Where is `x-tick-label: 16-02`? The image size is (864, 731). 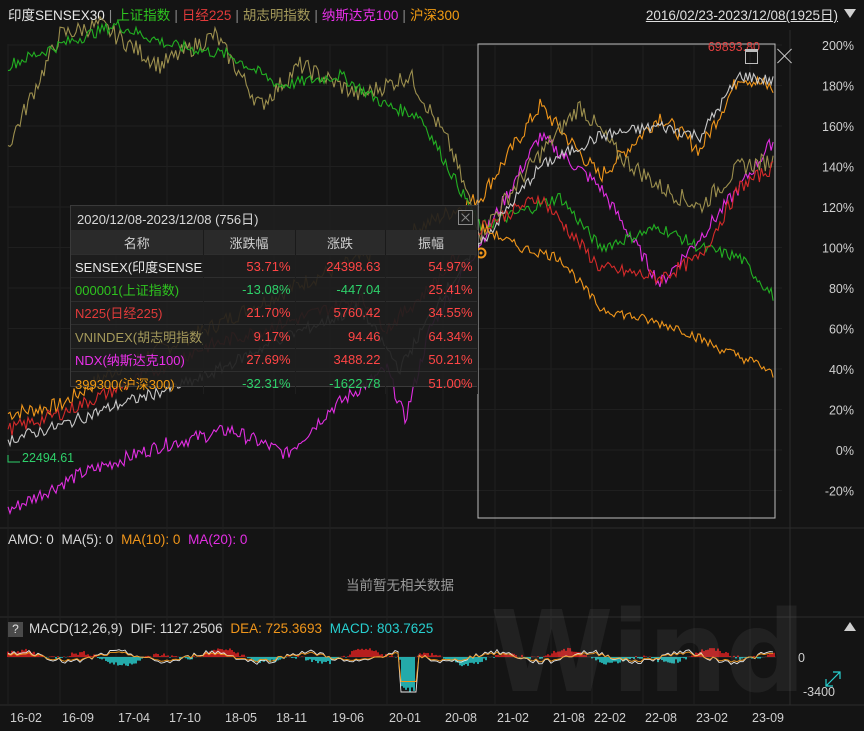 x-tick-label: 16-02 is located at coordinates (26, 718).